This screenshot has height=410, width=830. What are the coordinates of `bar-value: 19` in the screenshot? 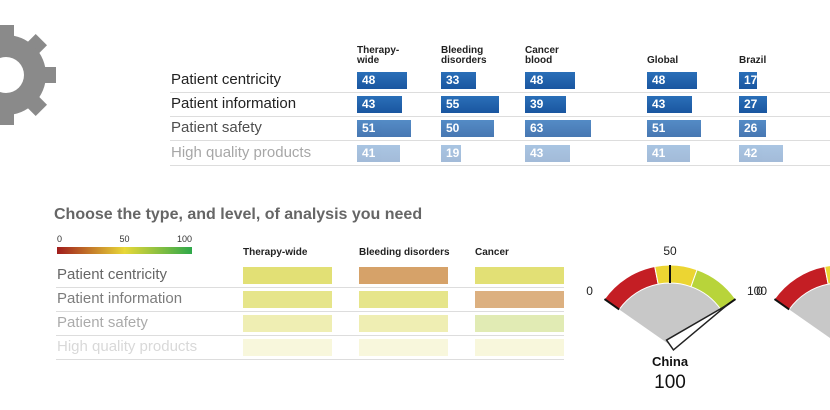 It's located at (453, 153).